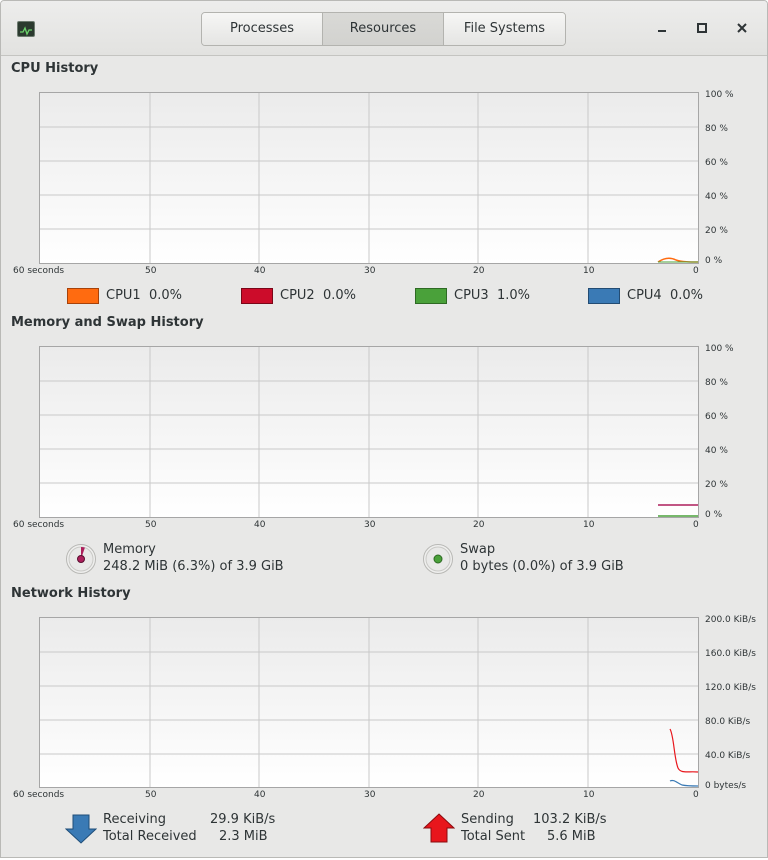  Describe the element at coordinates (487, 819) in the screenshot. I see `sending-label: Sending` at that location.